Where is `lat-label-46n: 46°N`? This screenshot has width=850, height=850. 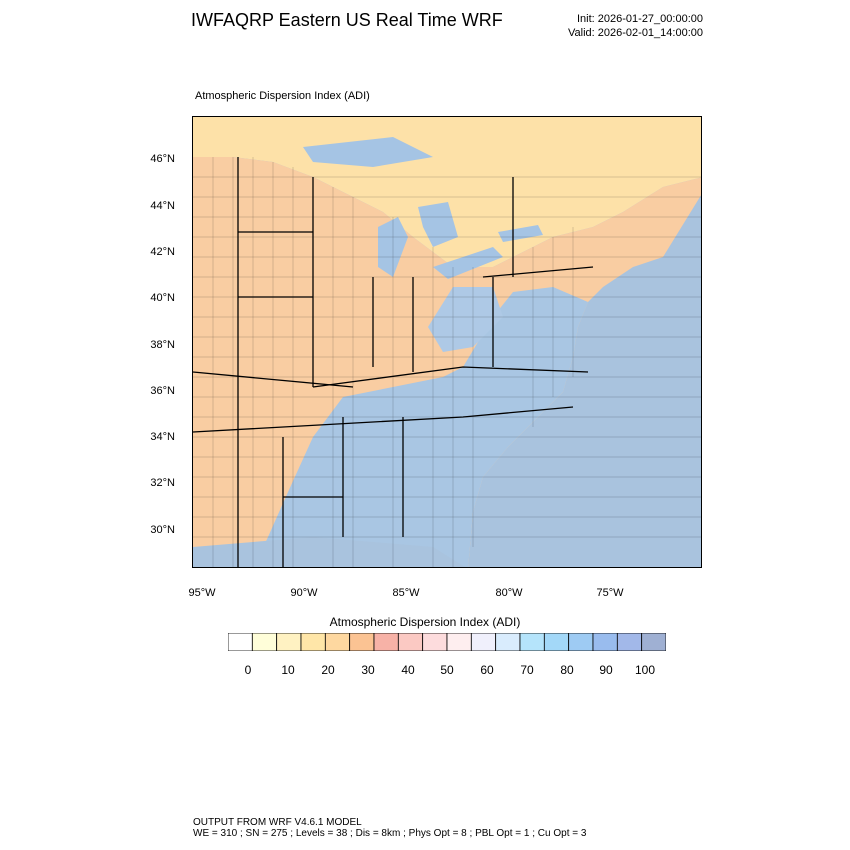 lat-label-46n: 46°N is located at coordinates (162, 159).